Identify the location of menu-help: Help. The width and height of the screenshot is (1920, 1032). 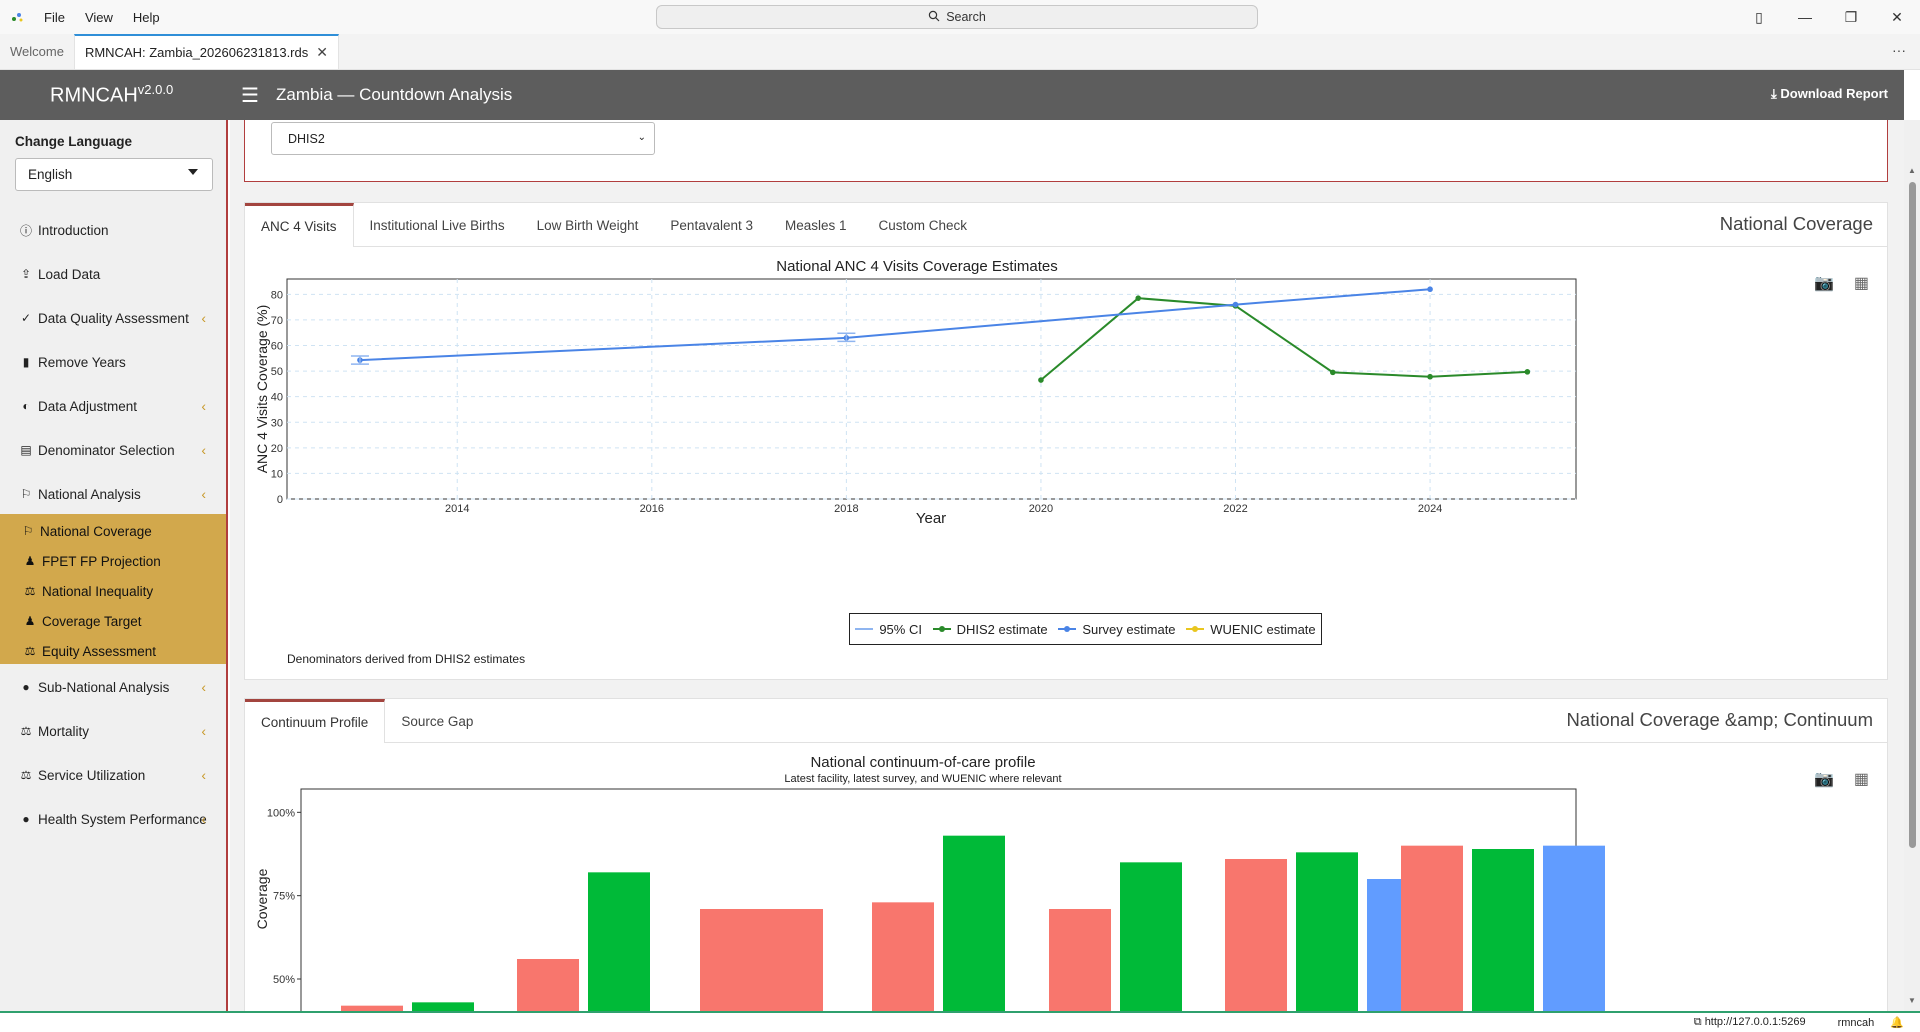
(146, 17).